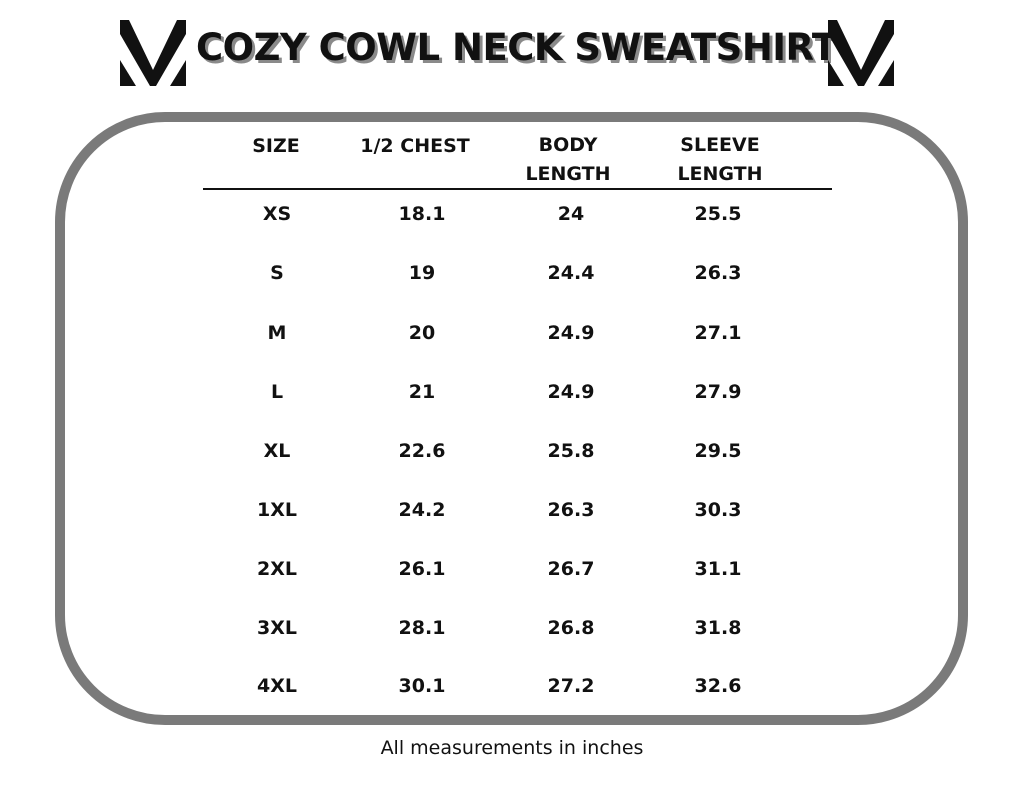 The height and width of the screenshot is (791, 1024). What do you see at coordinates (718, 273) in the screenshot?
I see `cell-sleeve-length: 26.3` at bounding box center [718, 273].